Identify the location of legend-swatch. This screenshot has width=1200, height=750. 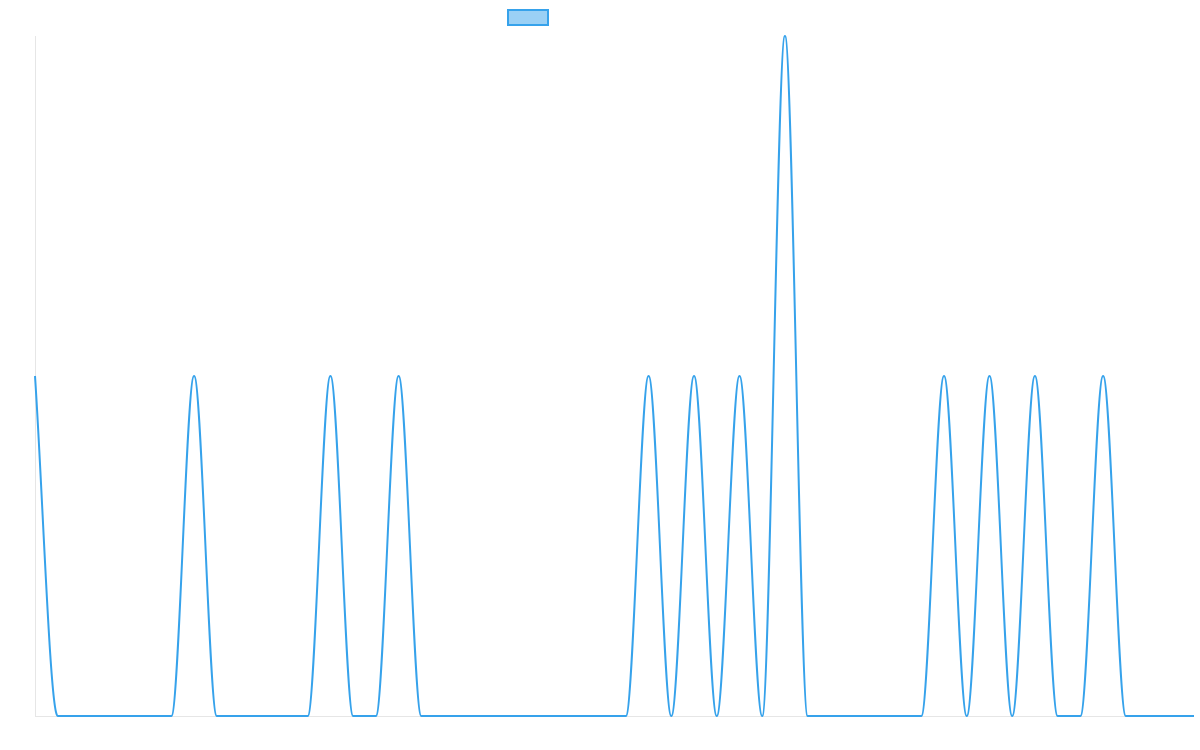
(528, 17).